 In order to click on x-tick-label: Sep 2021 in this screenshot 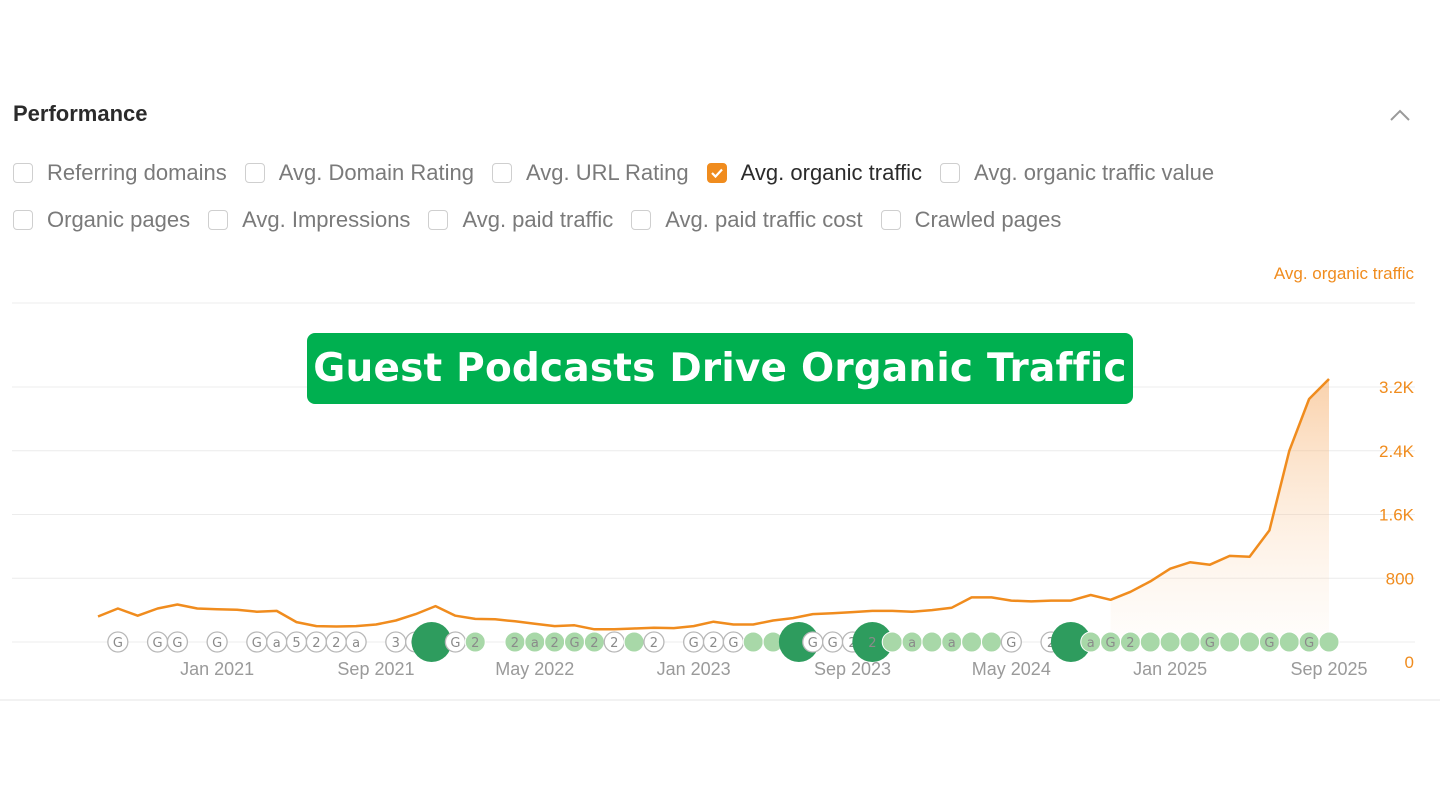, I will do `click(375, 669)`.